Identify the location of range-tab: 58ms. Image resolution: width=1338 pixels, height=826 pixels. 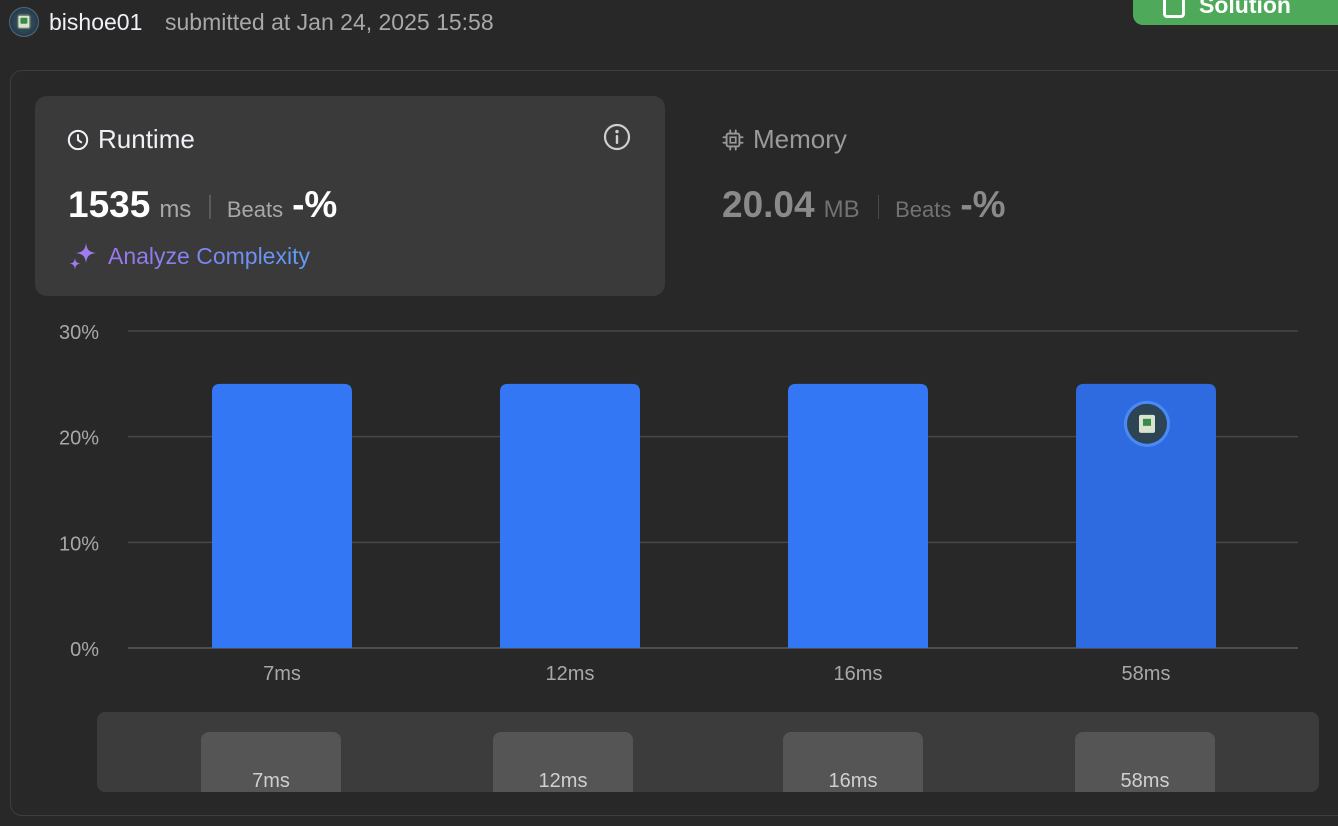
(1145, 762).